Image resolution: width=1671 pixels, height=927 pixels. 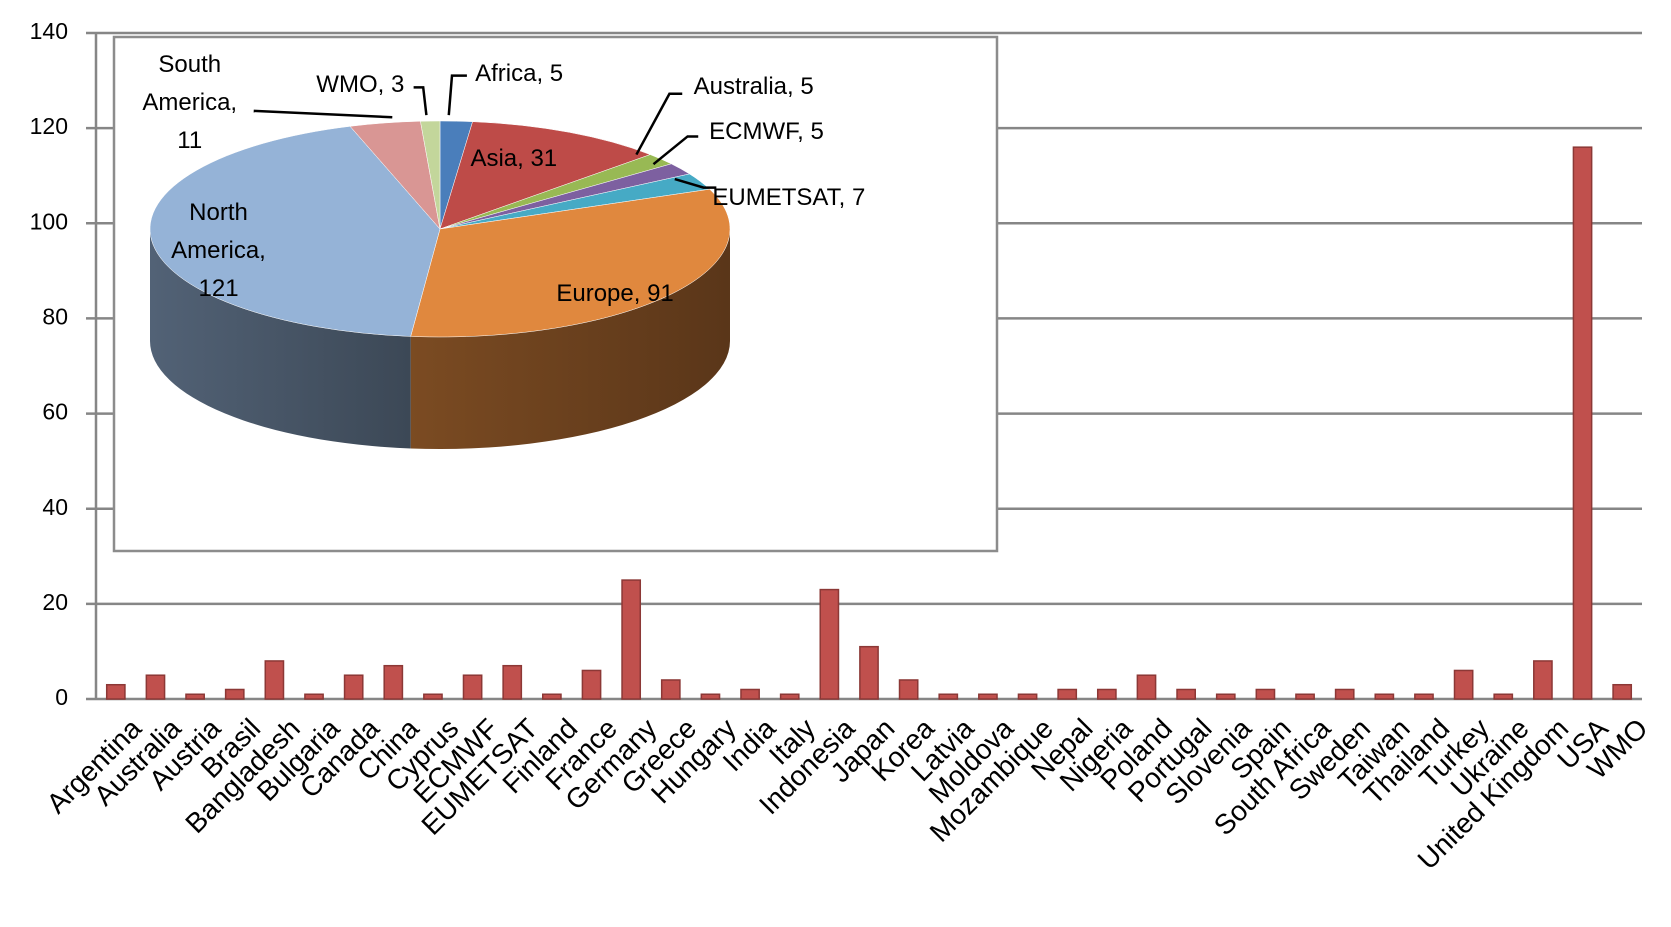 I want to click on pie-label: North America, 121, so click(x=218, y=250).